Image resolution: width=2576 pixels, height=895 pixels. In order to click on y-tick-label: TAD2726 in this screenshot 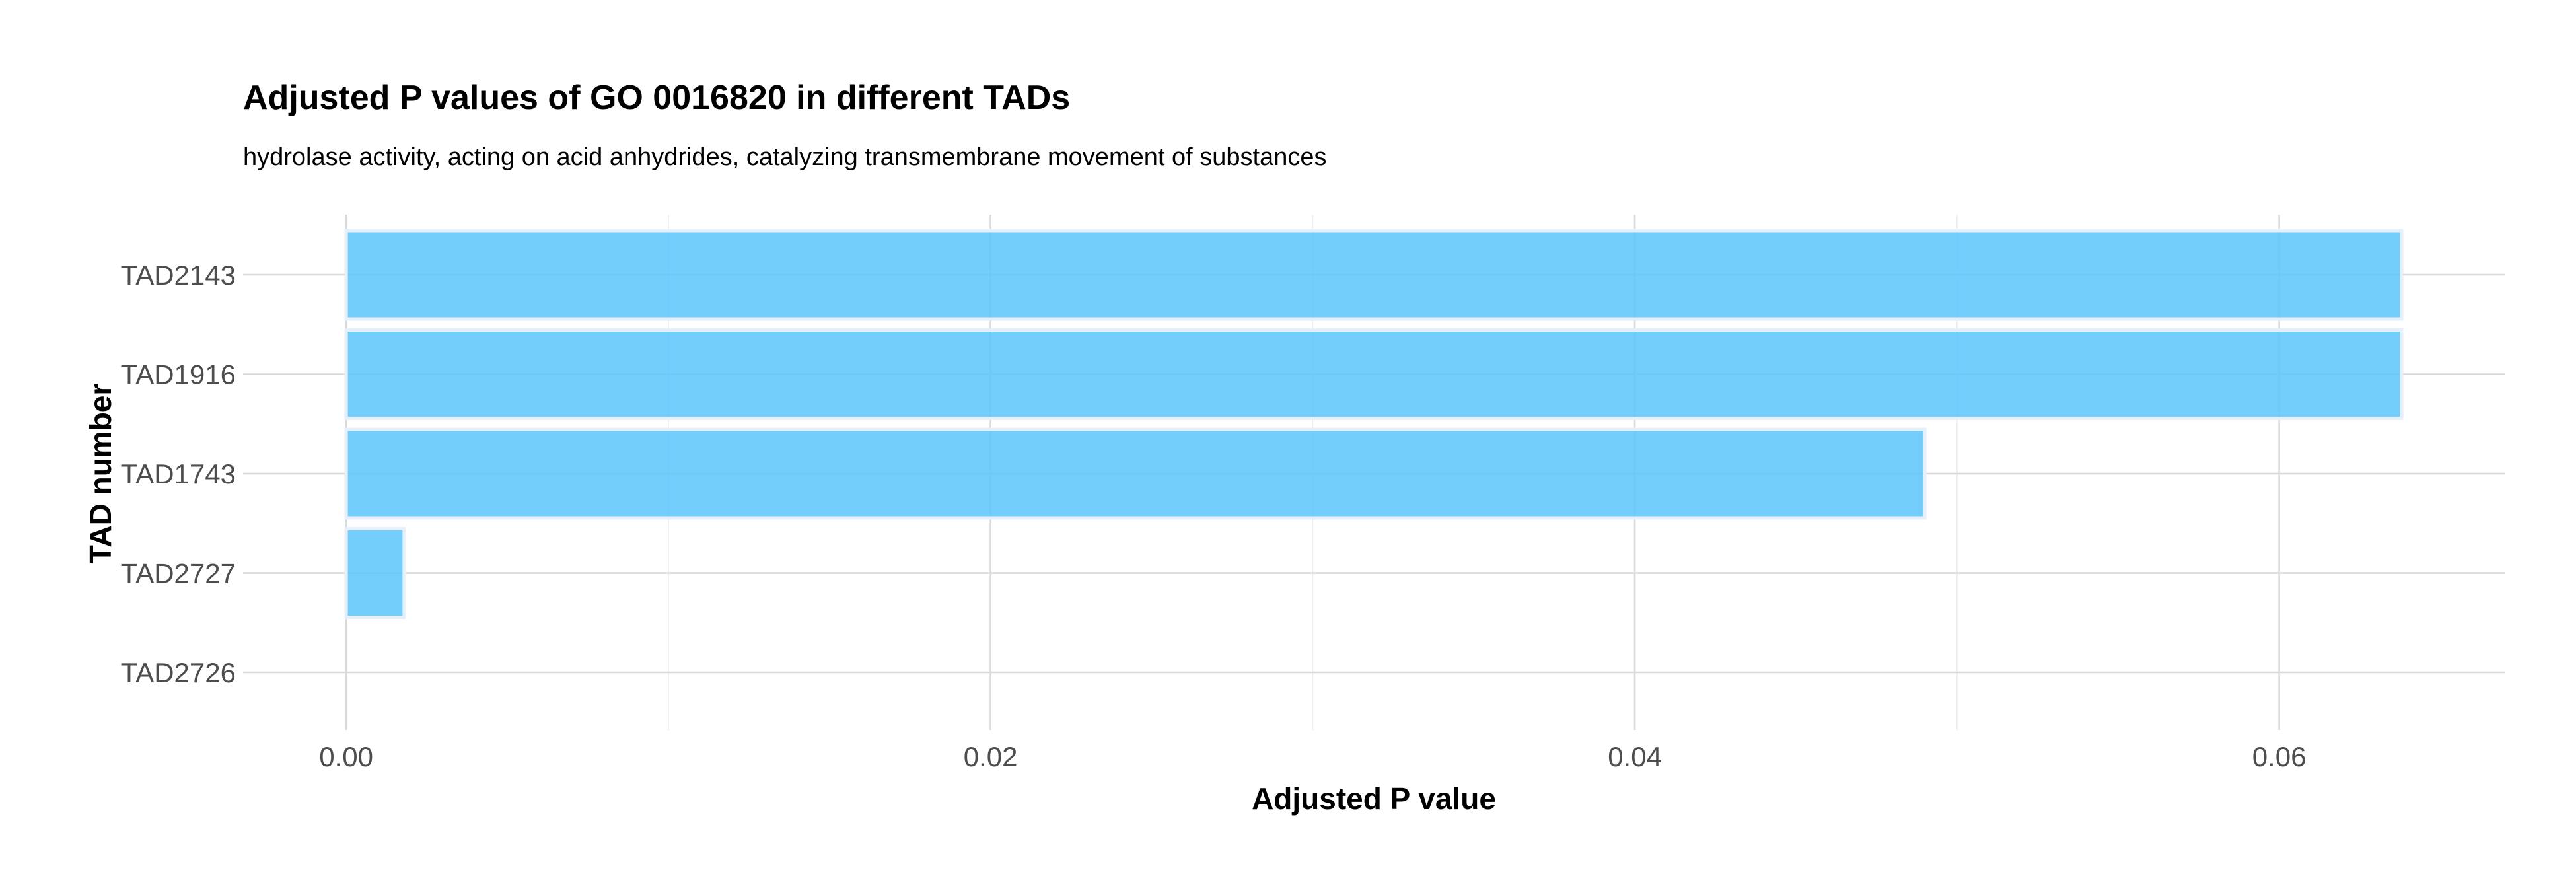, I will do `click(179, 672)`.